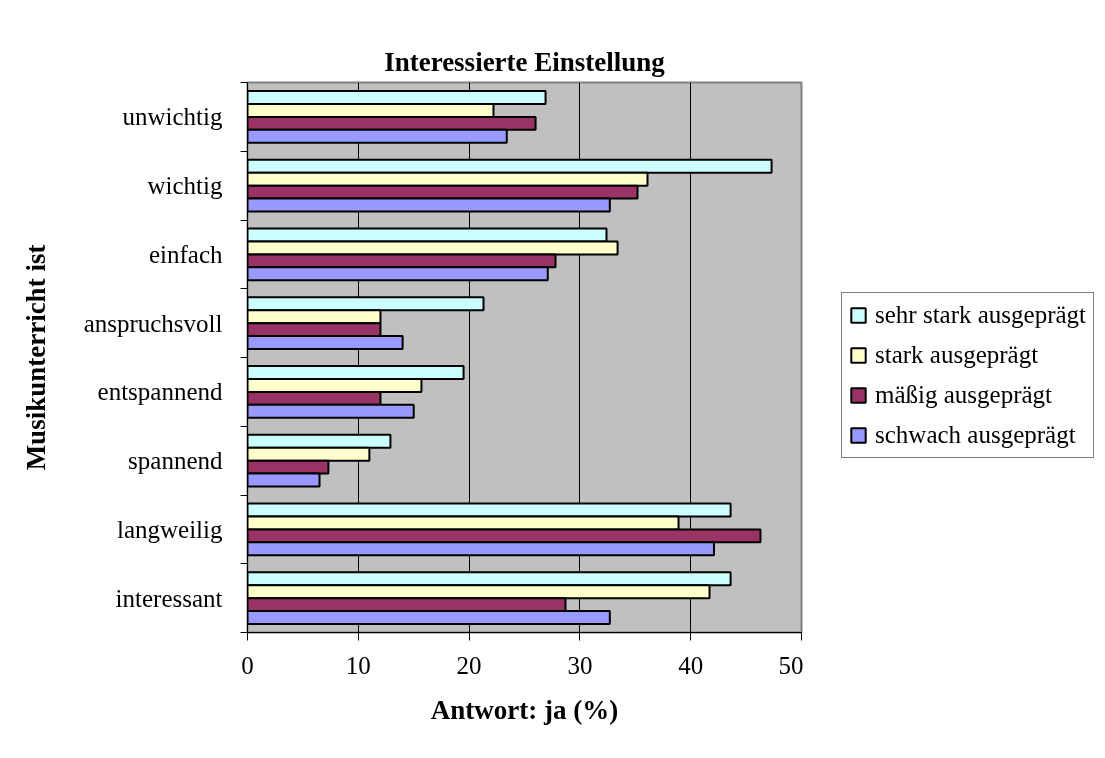  I want to click on x-tick-label: 0, so click(247, 665).